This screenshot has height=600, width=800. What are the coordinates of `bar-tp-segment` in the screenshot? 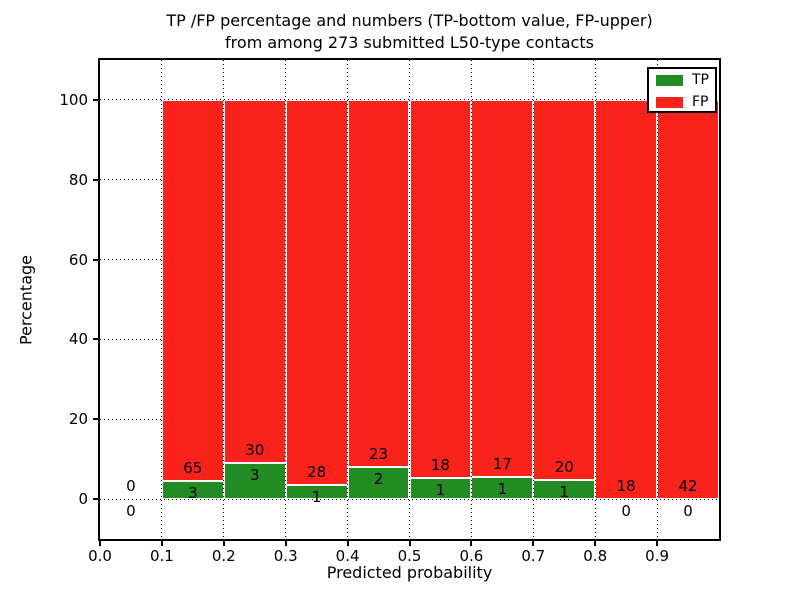 It's located at (378, 483).